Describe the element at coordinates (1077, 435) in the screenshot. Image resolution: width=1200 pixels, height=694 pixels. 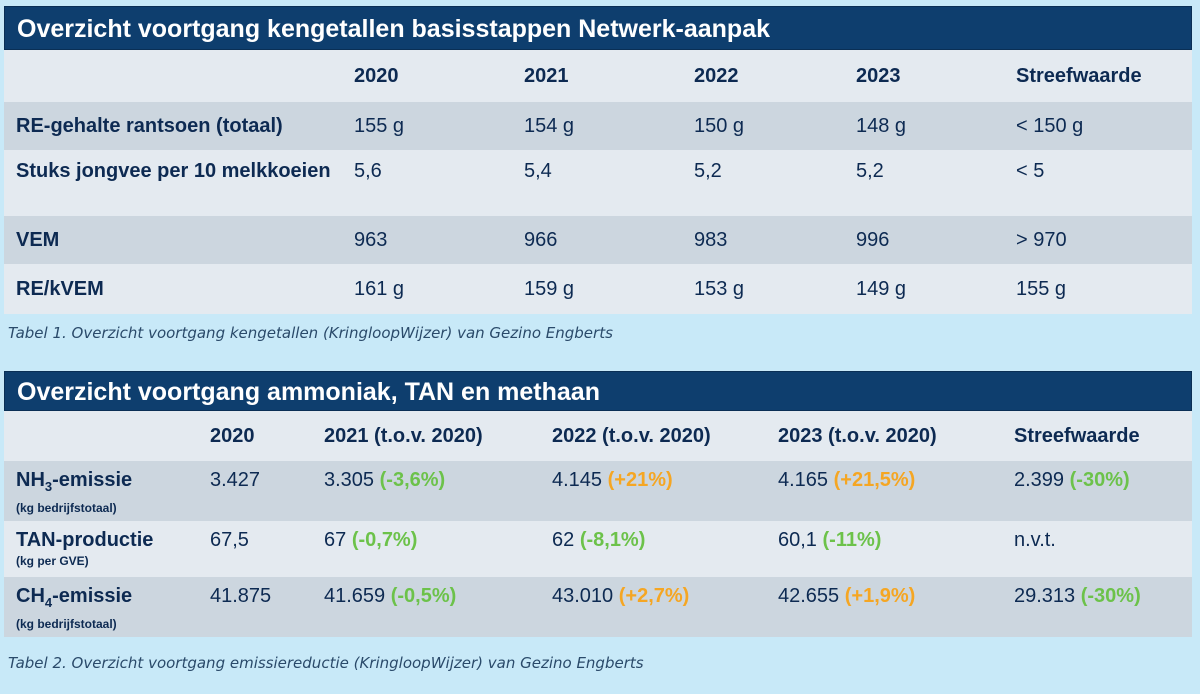
I see `table2-header-cell: Streefwaarde` at that location.